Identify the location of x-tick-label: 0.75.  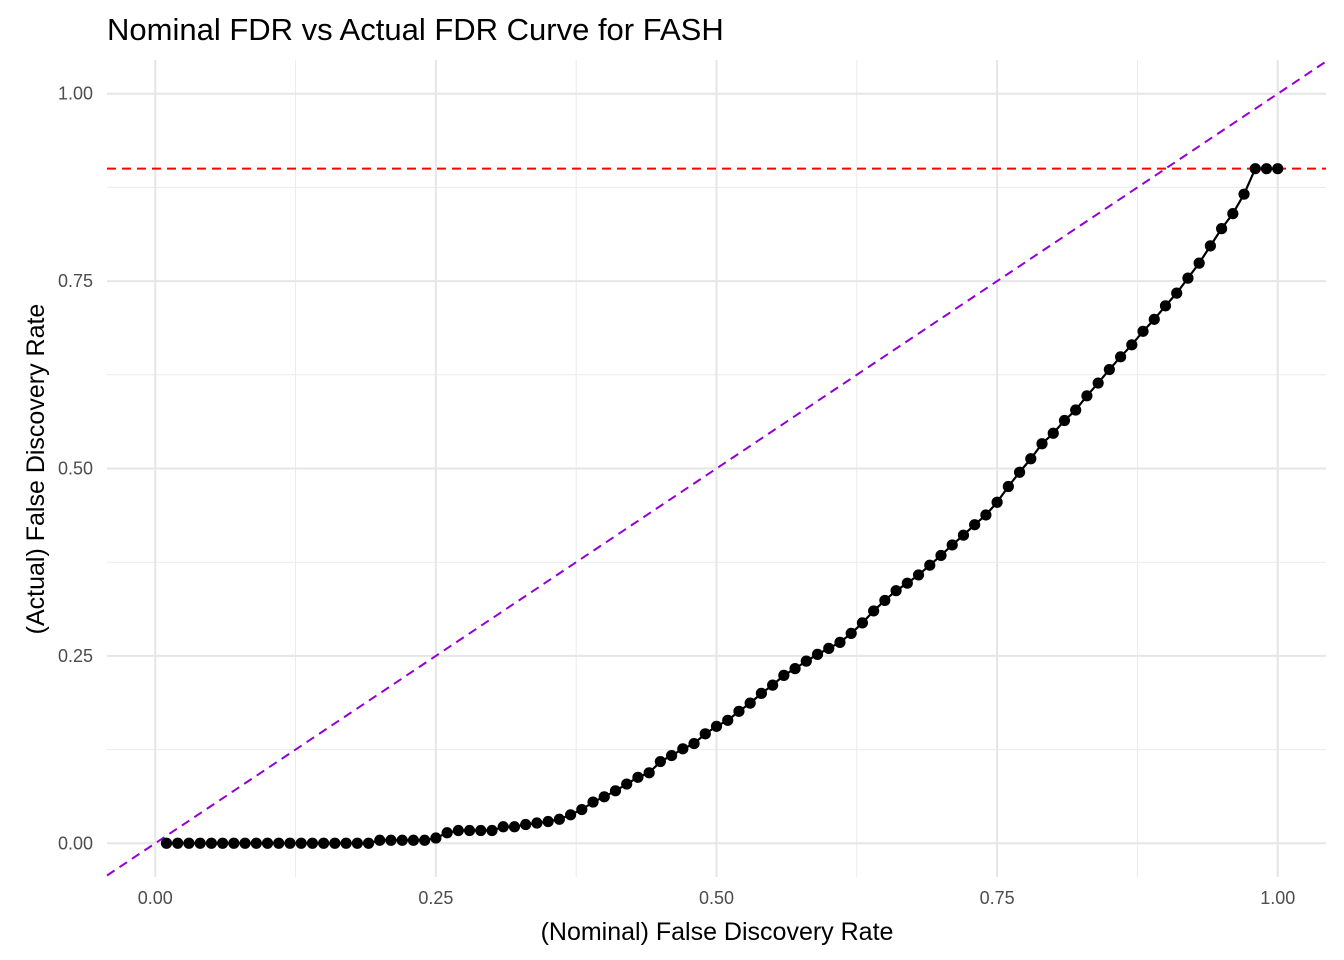
(997, 898).